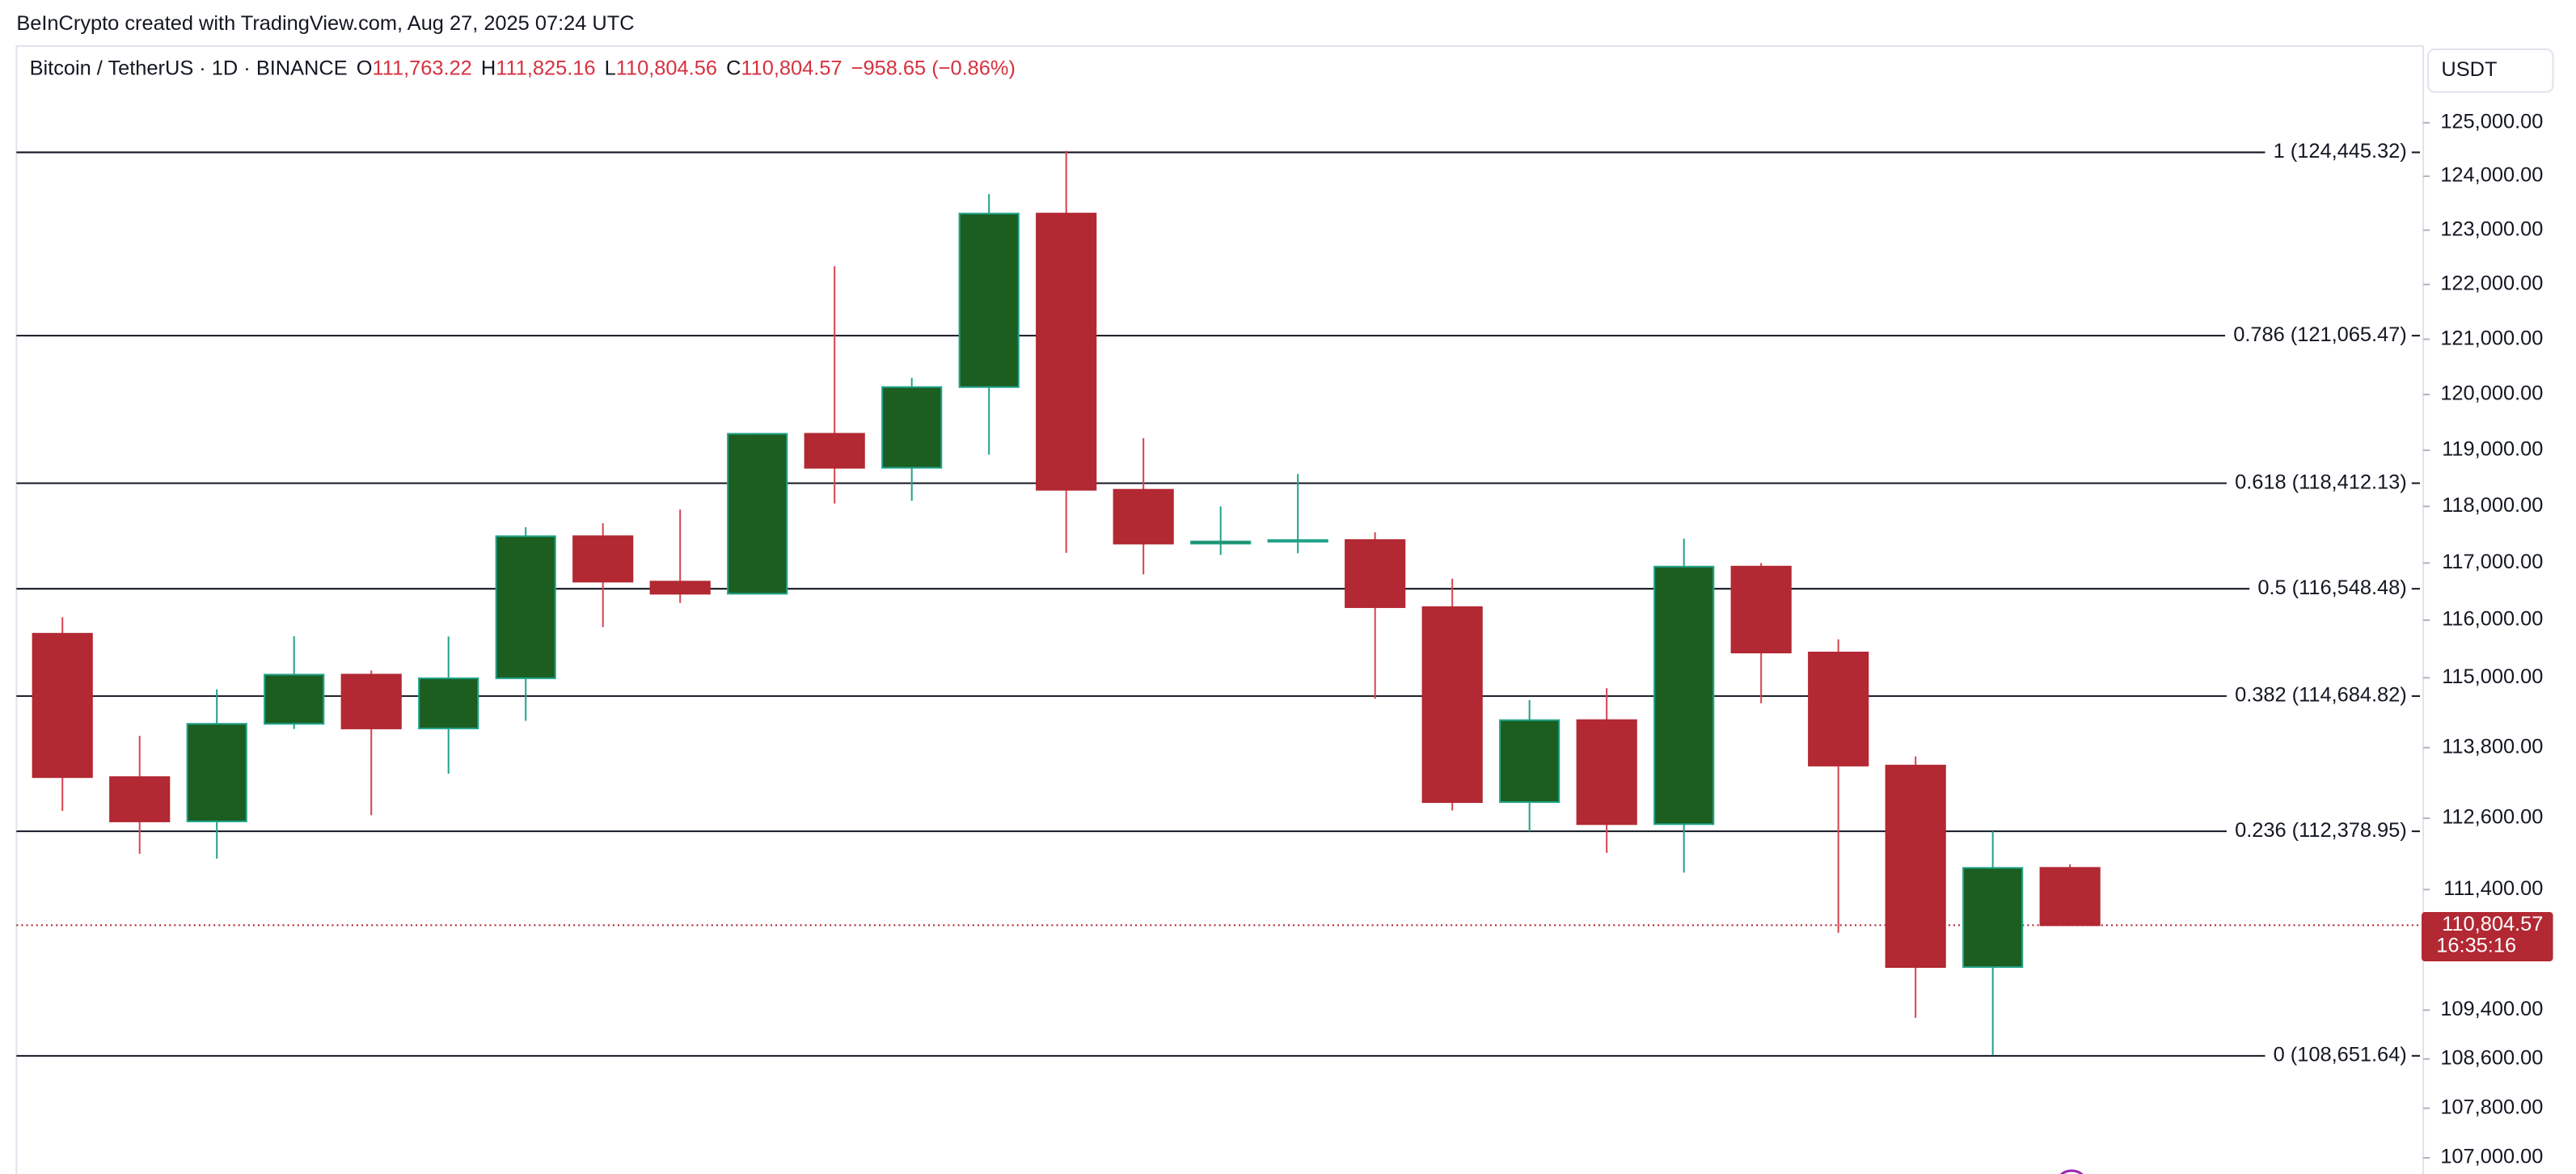  What do you see at coordinates (791, 68) in the screenshot?
I see `legend-value: 110,804.57` at bounding box center [791, 68].